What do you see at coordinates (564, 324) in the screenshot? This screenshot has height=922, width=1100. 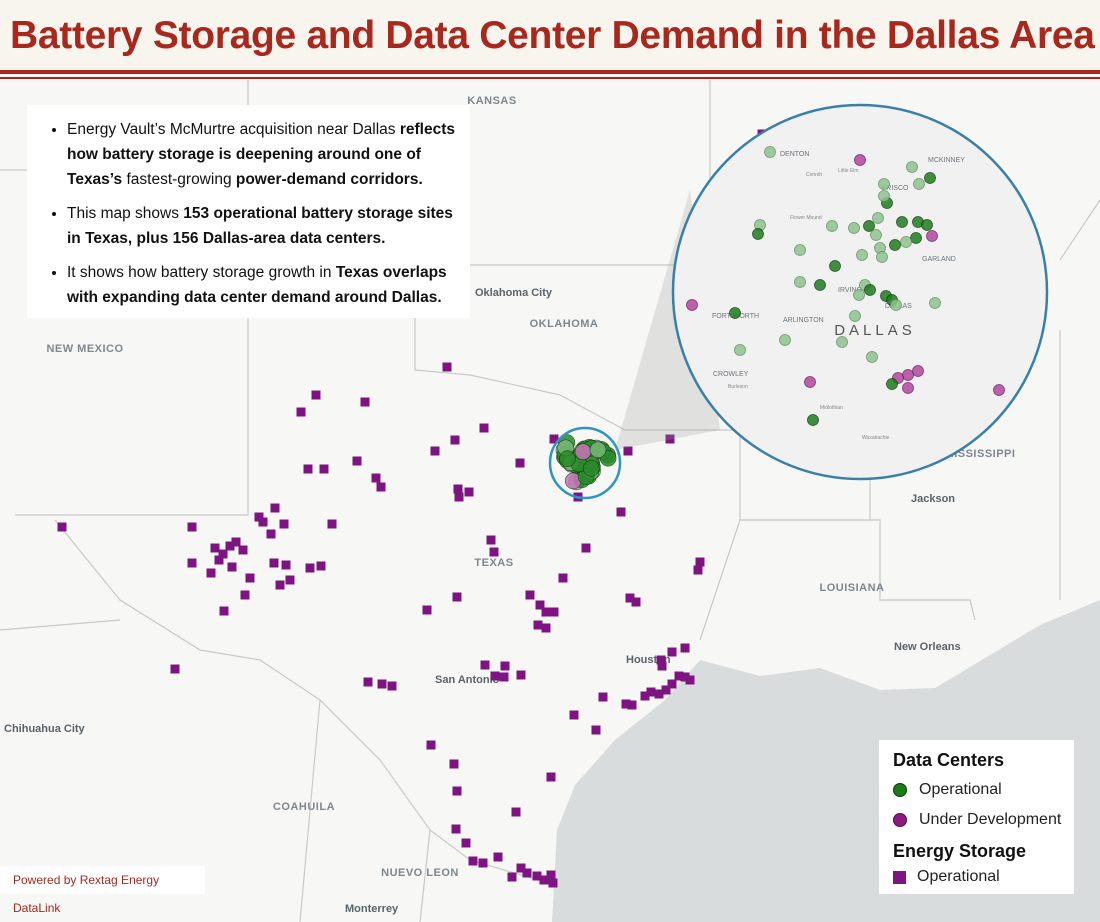 I see `map-label: OKLAHOMA` at bounding box center [564, 324].